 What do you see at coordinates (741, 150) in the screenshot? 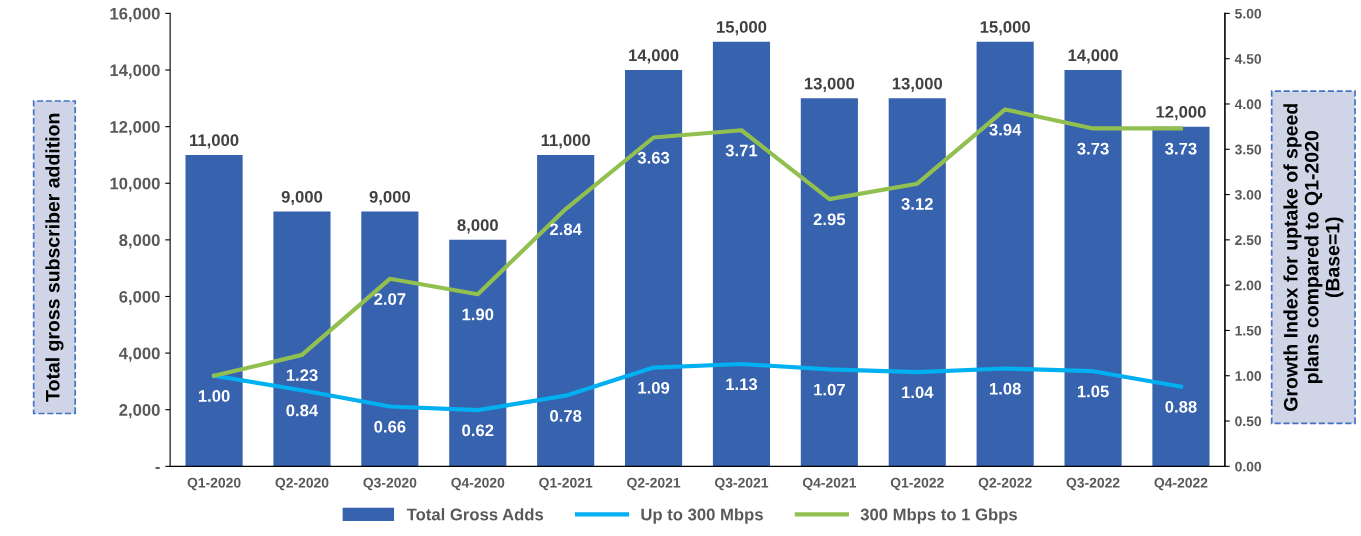
I see `data-label: 3.71` at bounding box center [741, 150].